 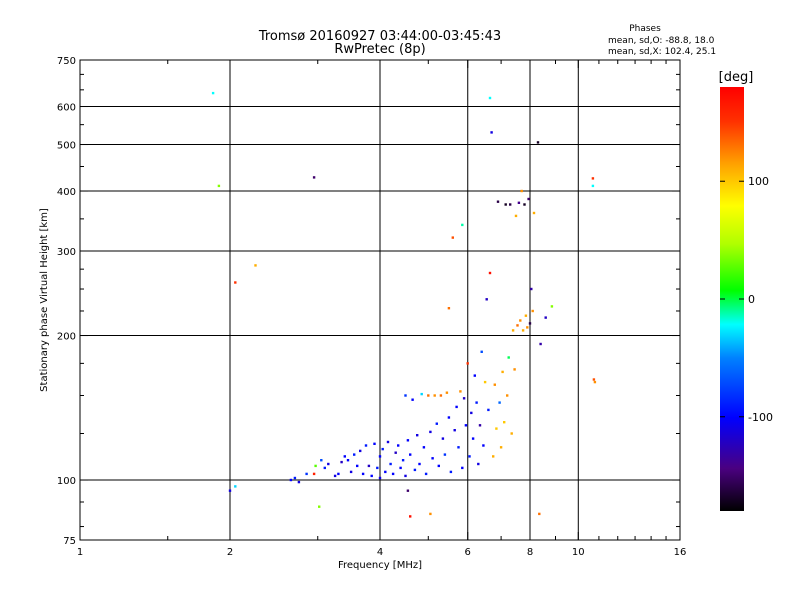 What do you see at coordinates (645, 29) in the screenshot?
I see `phases-heading: Phases` at bounding box center [645, 29].